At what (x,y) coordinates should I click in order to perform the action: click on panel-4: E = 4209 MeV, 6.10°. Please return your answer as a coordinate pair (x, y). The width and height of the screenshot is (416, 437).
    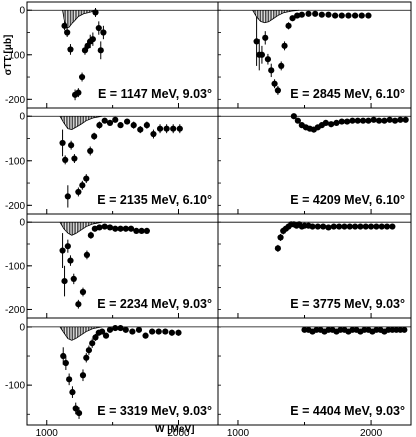
    Looking at the image, I should click on (314, 161).